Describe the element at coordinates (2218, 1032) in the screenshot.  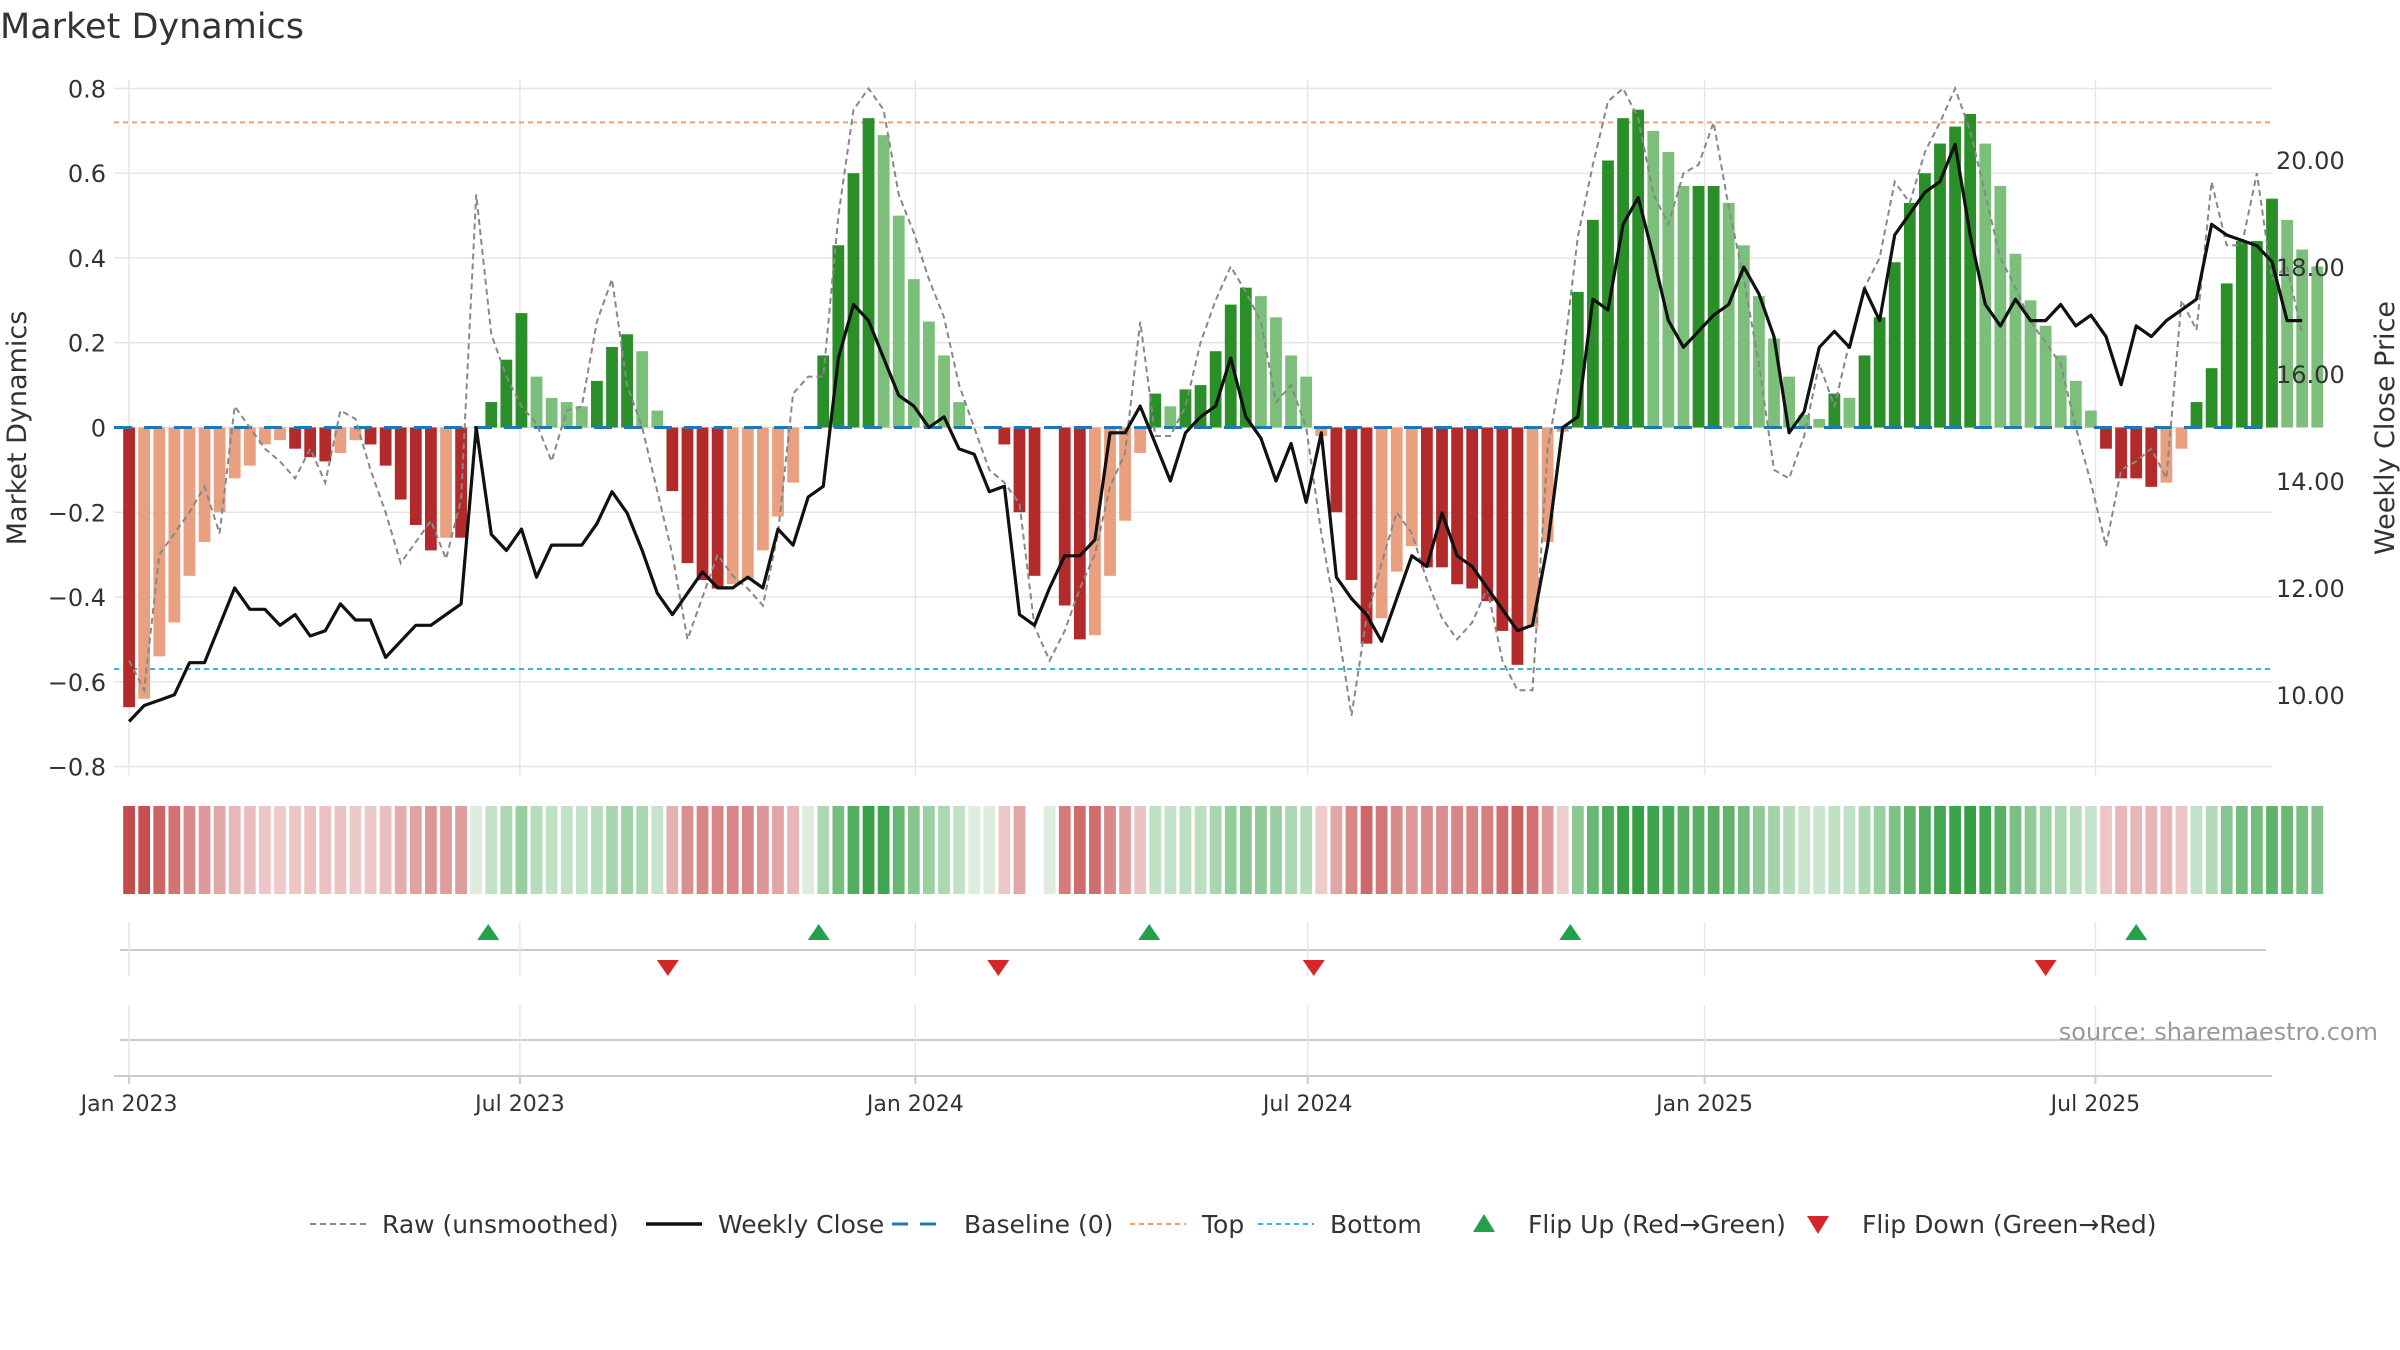
I see `source-credit: source: sharemaestro.com` at that location.